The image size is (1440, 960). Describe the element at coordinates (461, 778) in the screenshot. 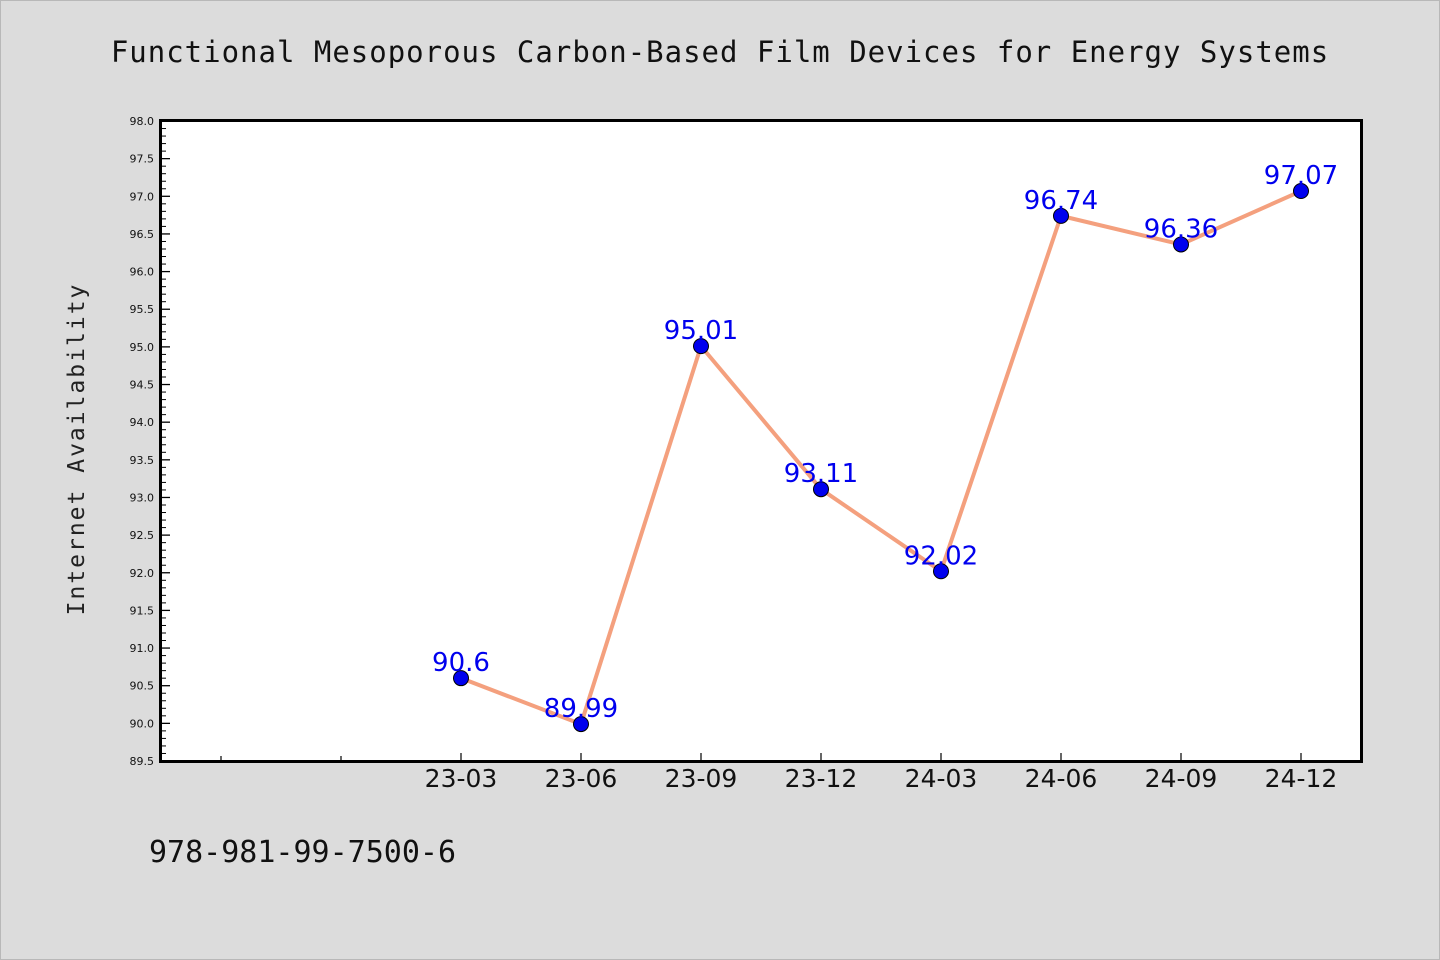

I see `x-tick-label: 23-03` at that location.